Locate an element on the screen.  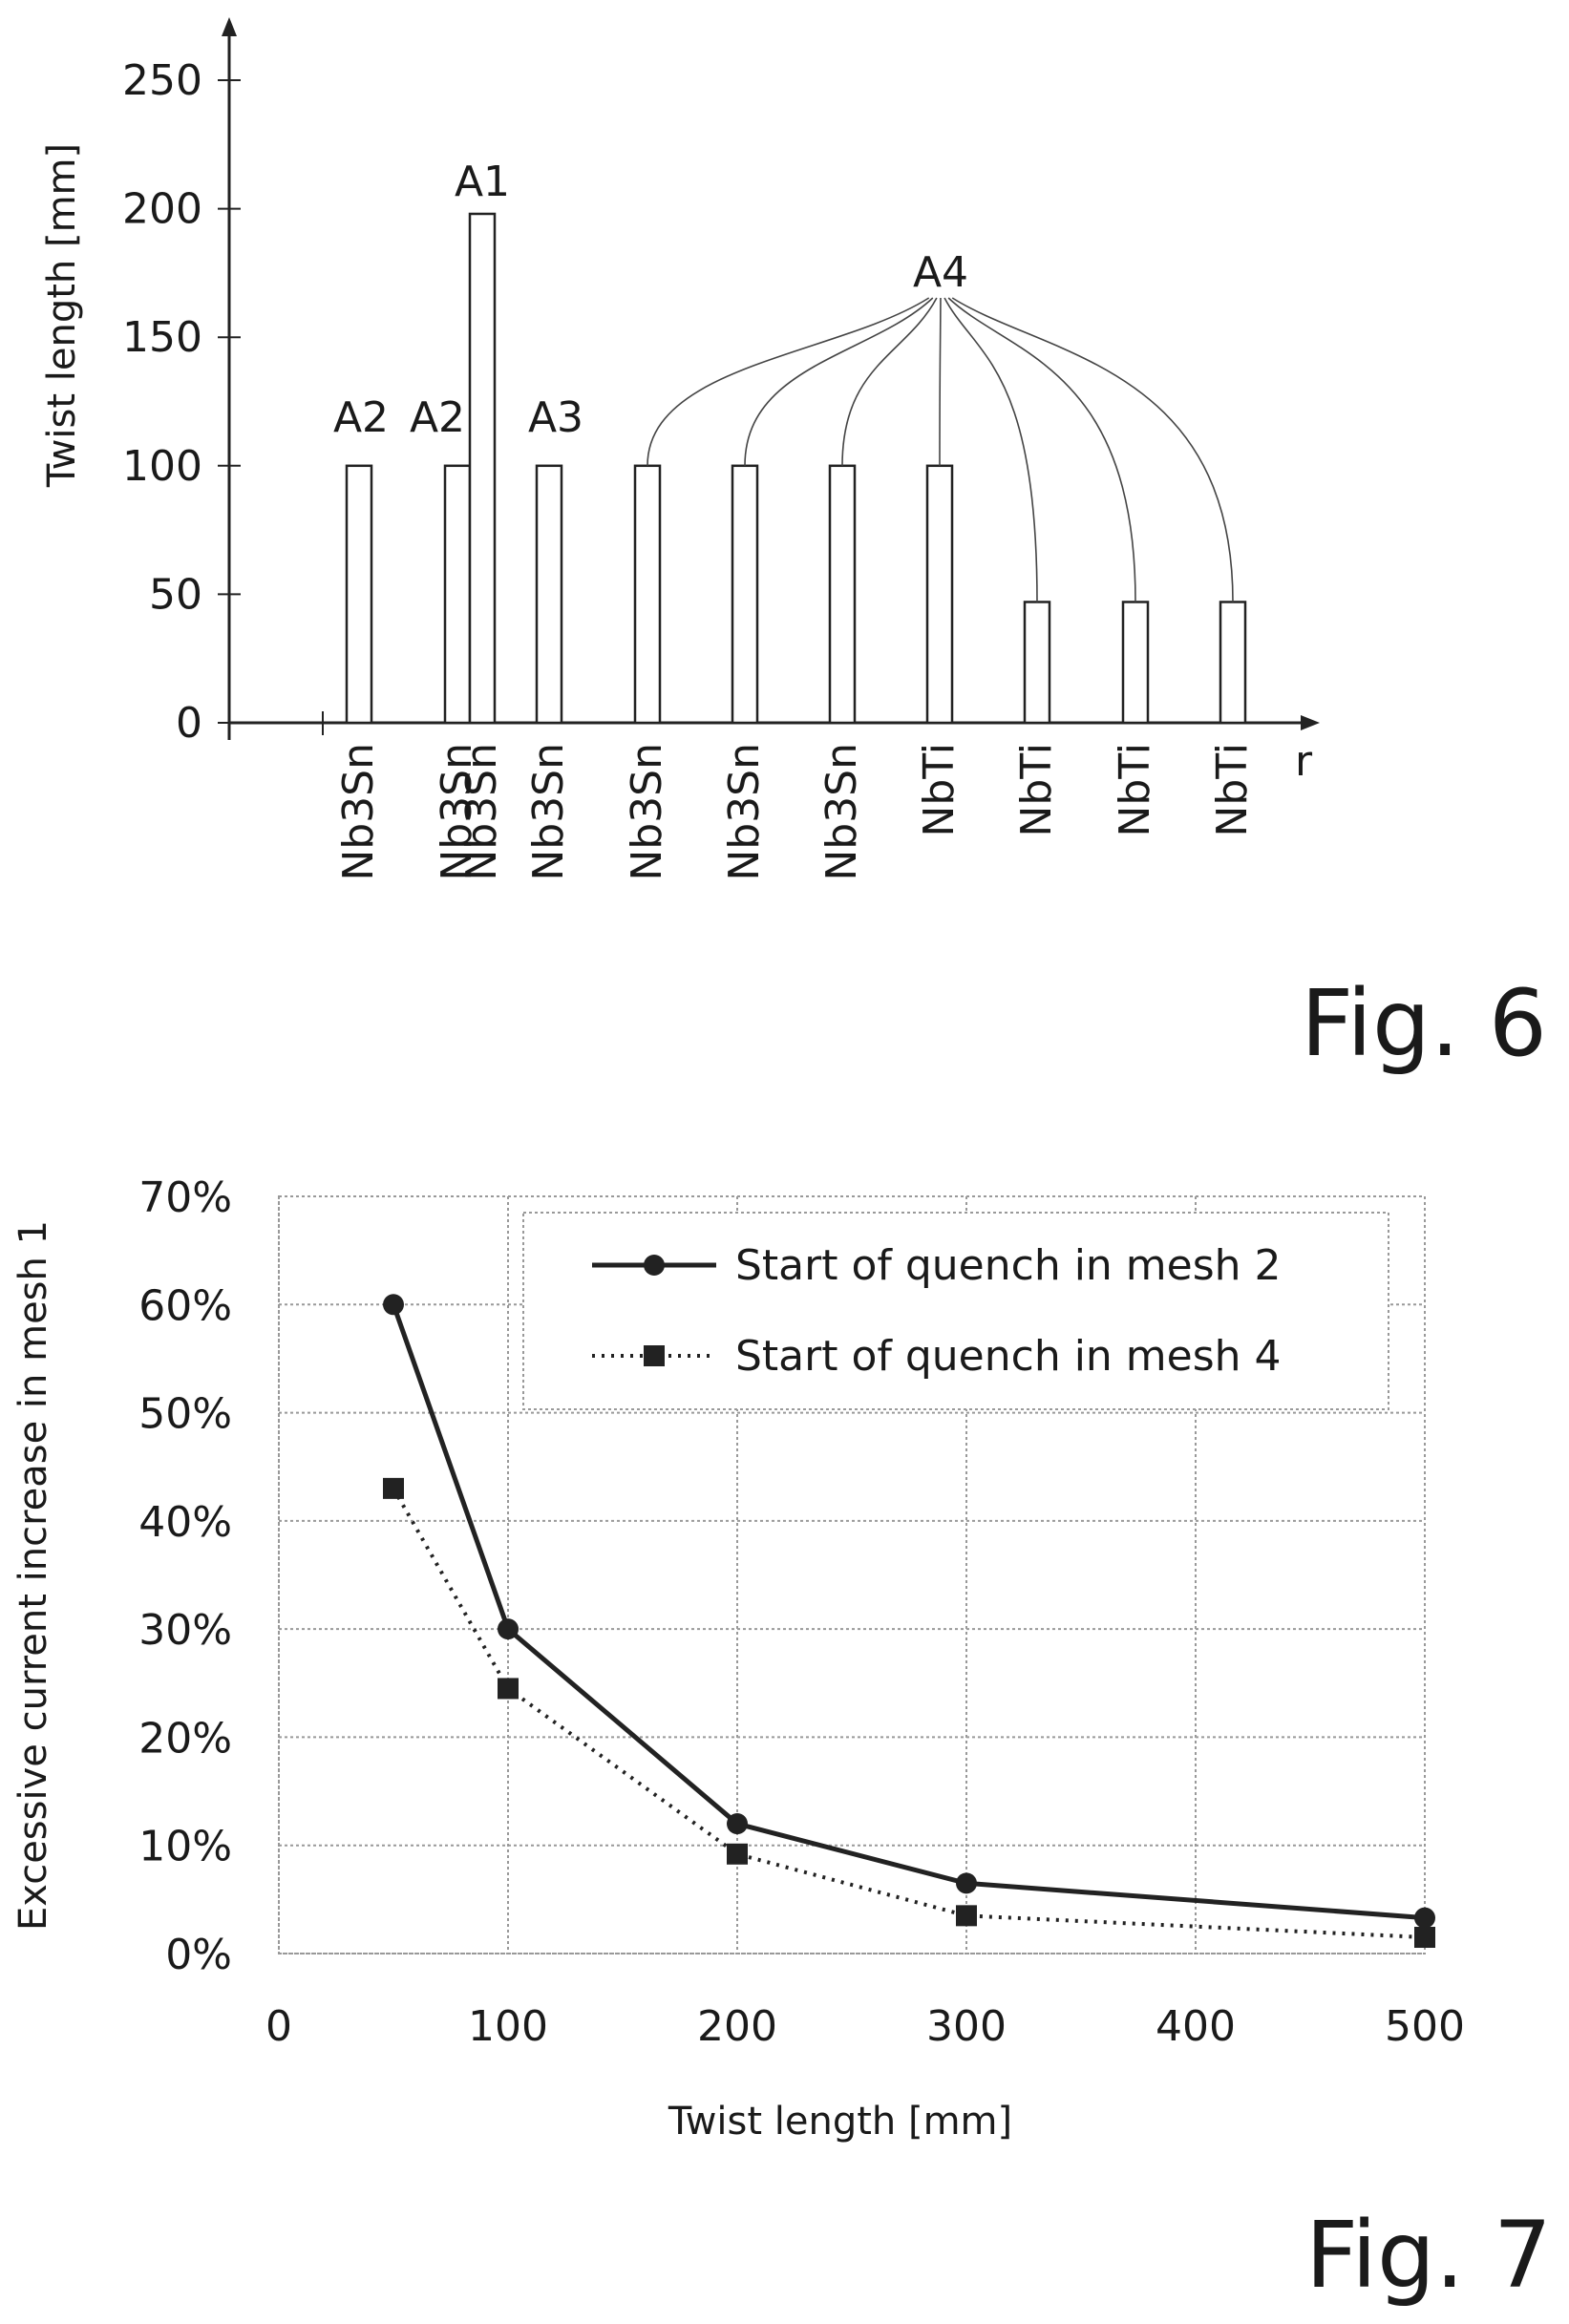
fig6-caption: Fig. 6 is located at coordinates (1424, 1023).